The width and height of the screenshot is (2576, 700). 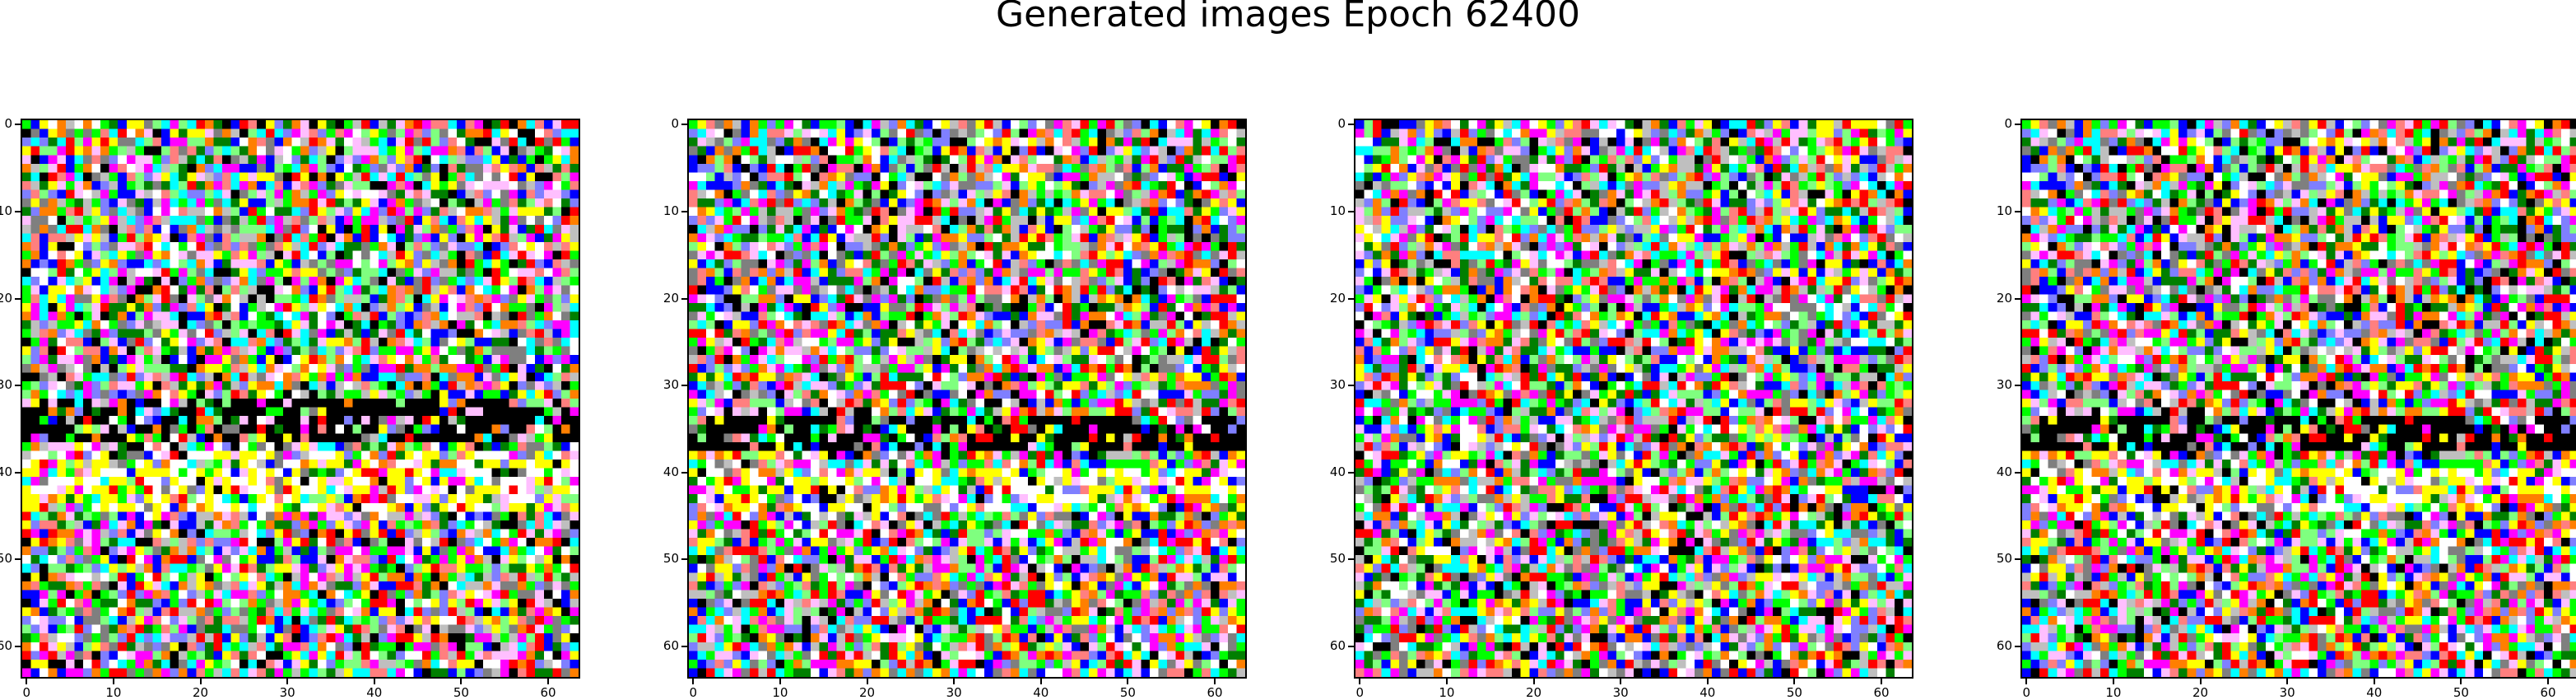 What do you see at coordinates (1288, 17) in the screenshot?
I see `figure-title: Generated images Epoch 62400` at bounding box center [1288, 17].